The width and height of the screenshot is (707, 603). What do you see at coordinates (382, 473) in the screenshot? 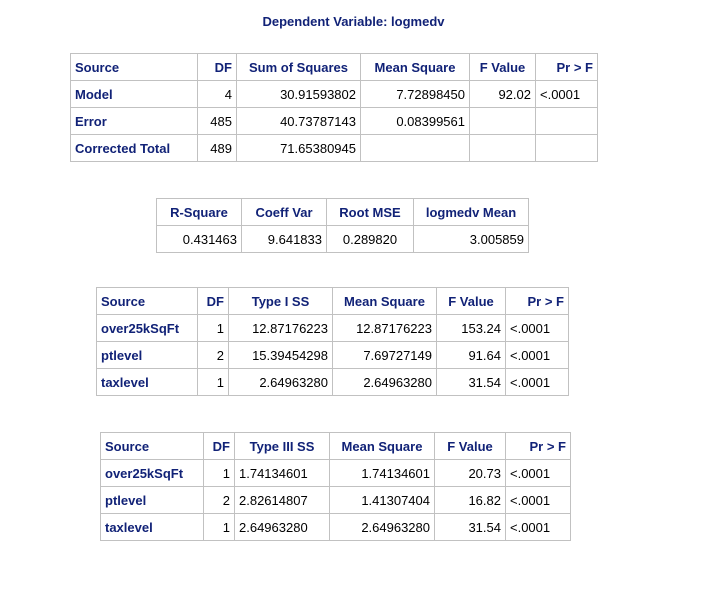
I see `ms-cell: 1.74134601` at bounding box center [382, 473].